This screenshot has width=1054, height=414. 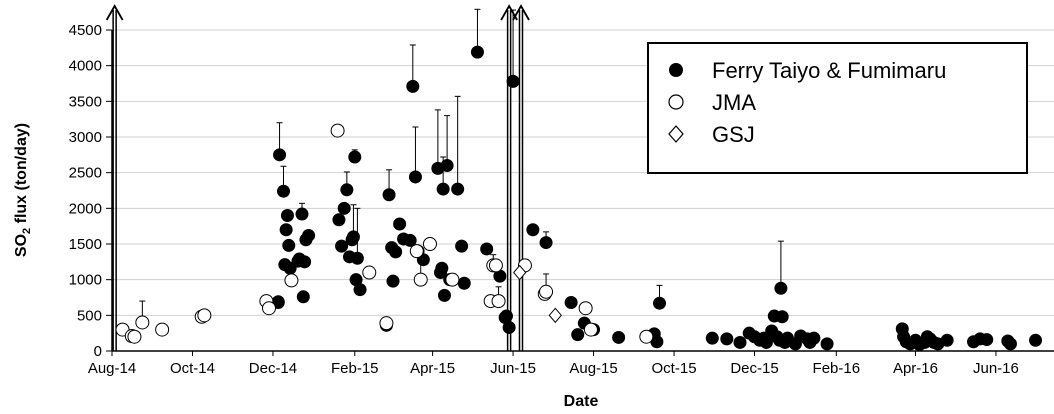 What do you see at coordinates (21, 245) in the screenshot?
I see `y-axis-title-main: SO` at bounding box center [21, 245].